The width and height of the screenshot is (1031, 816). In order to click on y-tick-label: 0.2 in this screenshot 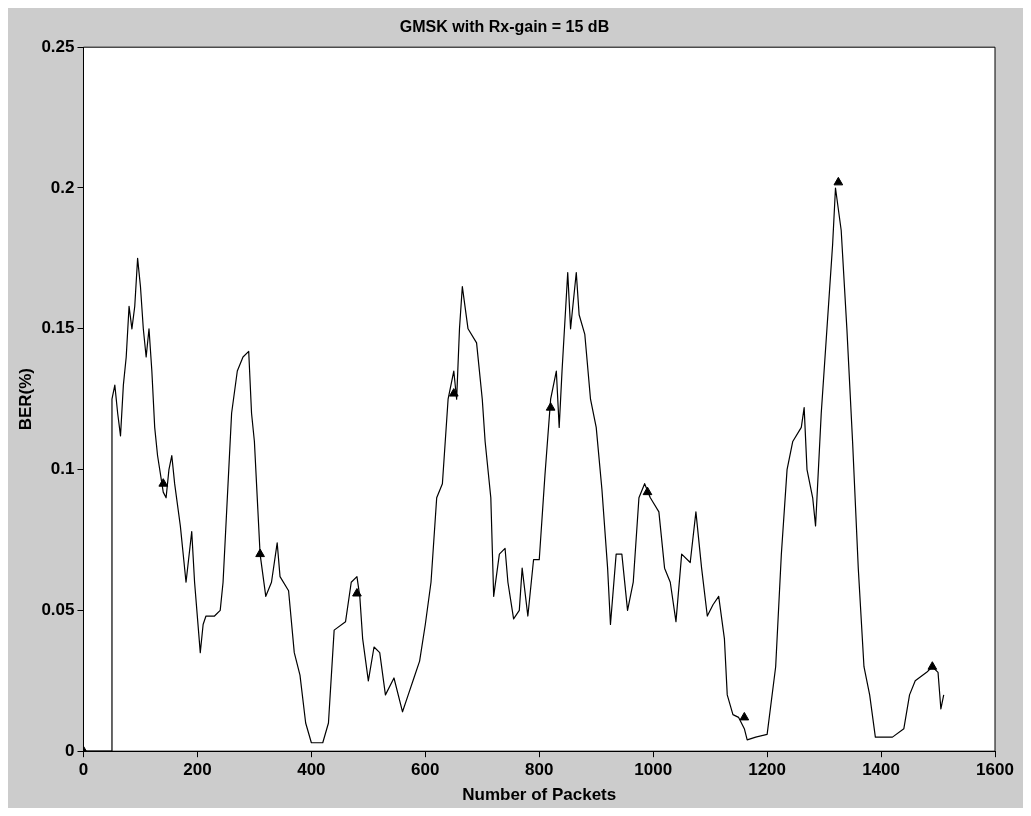, I will do `click(62, 187)`.